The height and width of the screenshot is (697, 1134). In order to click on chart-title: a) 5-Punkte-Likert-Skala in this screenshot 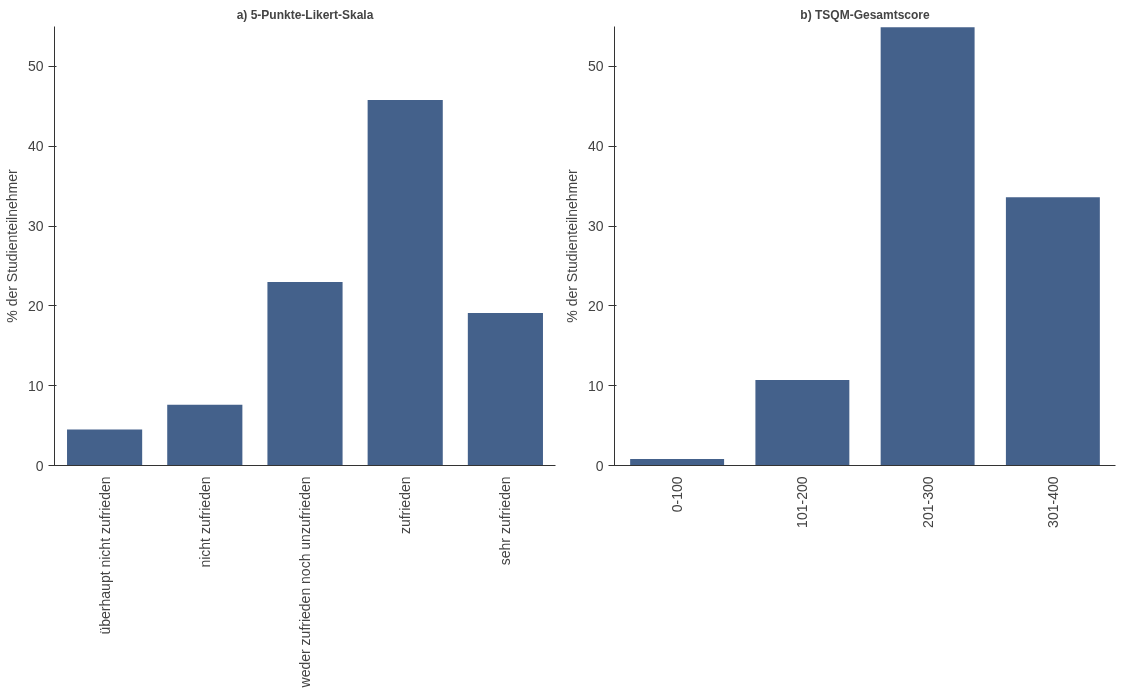, I will do `click(305, 14)`.